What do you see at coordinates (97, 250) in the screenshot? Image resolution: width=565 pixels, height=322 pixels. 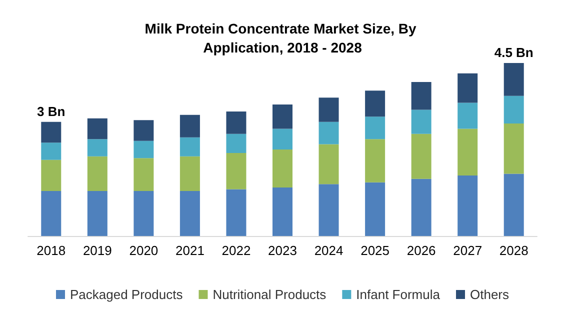 I see `x-tick-label: 2019` at bounding box center [97, 250].